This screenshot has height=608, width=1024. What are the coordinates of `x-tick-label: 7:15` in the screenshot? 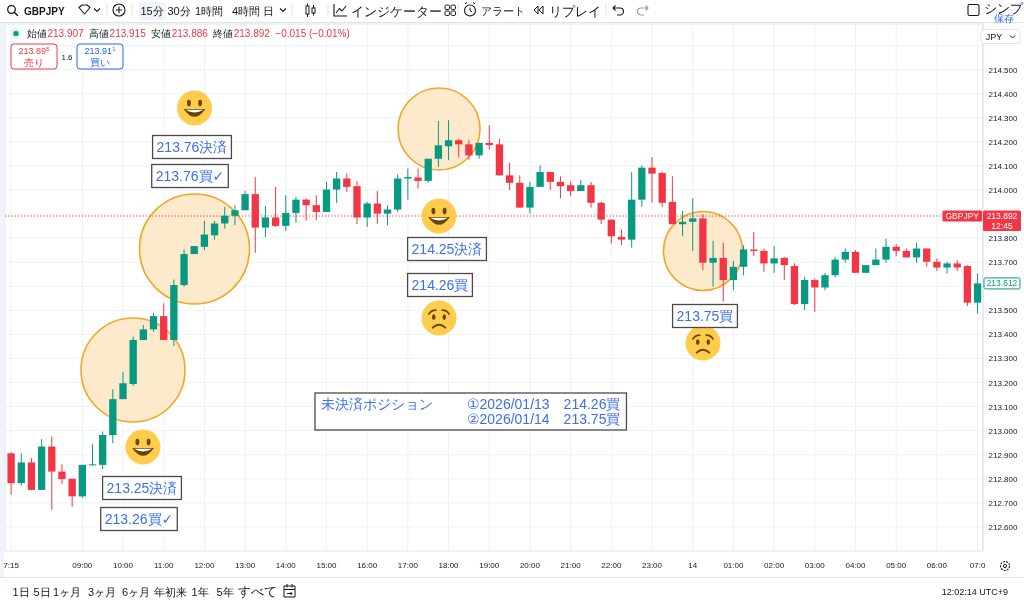 It's located at (11, 565).